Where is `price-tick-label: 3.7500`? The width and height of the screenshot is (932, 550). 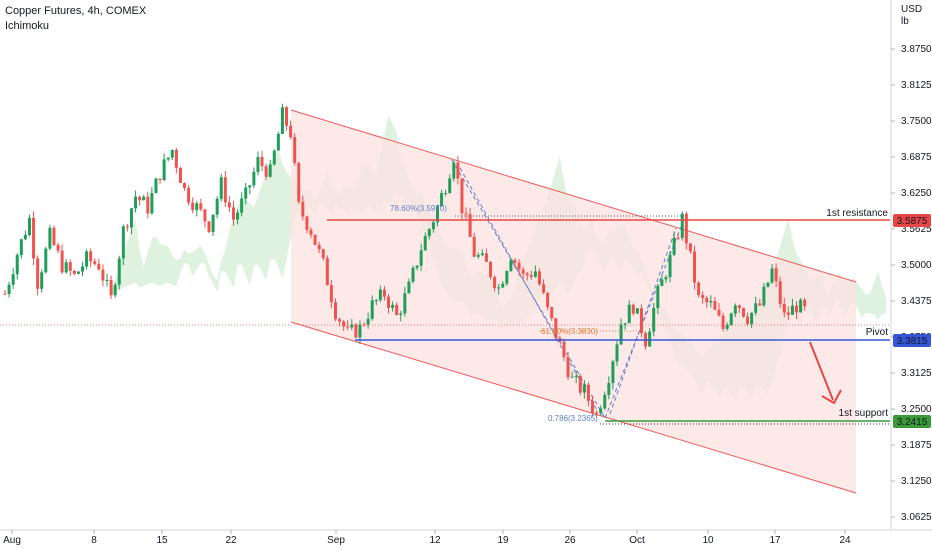
price-tick-label: 3.7500 is located at coordinates (916, 121).